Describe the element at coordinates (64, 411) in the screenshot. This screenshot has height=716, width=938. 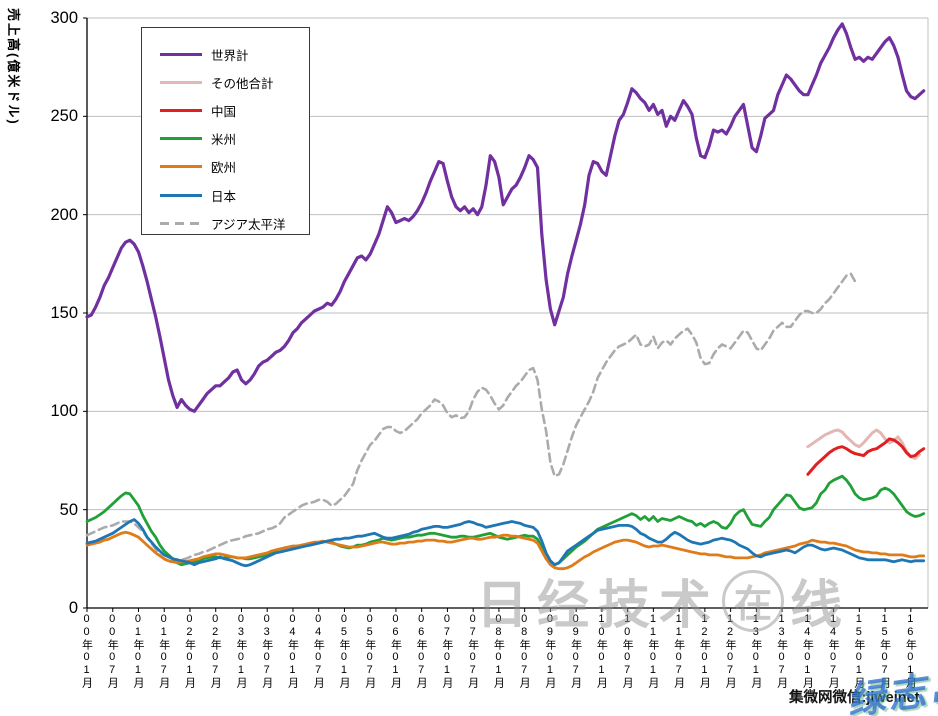
I see `y-tick-label: 100` at that location.